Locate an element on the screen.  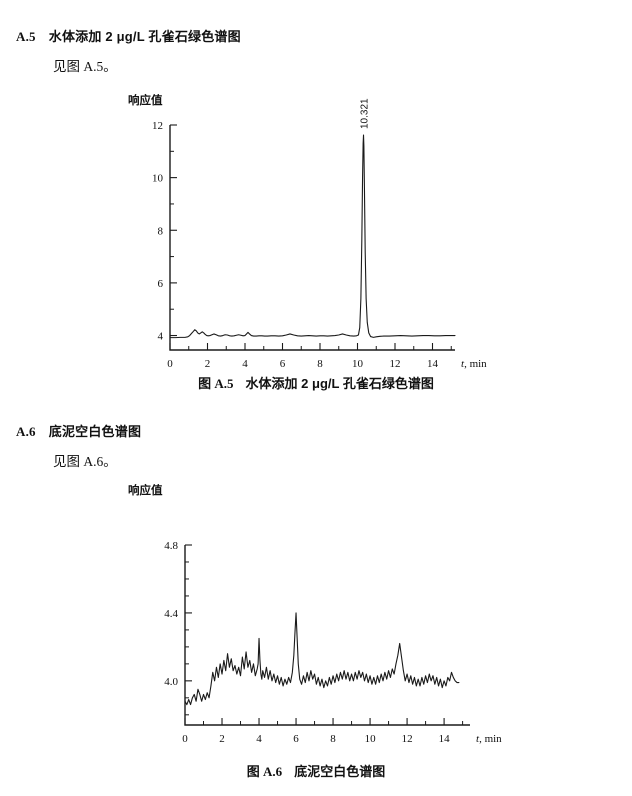
figure-caption-a6: 图 A.6 底泥空白色谱图 is located at coordinates (316, 770).